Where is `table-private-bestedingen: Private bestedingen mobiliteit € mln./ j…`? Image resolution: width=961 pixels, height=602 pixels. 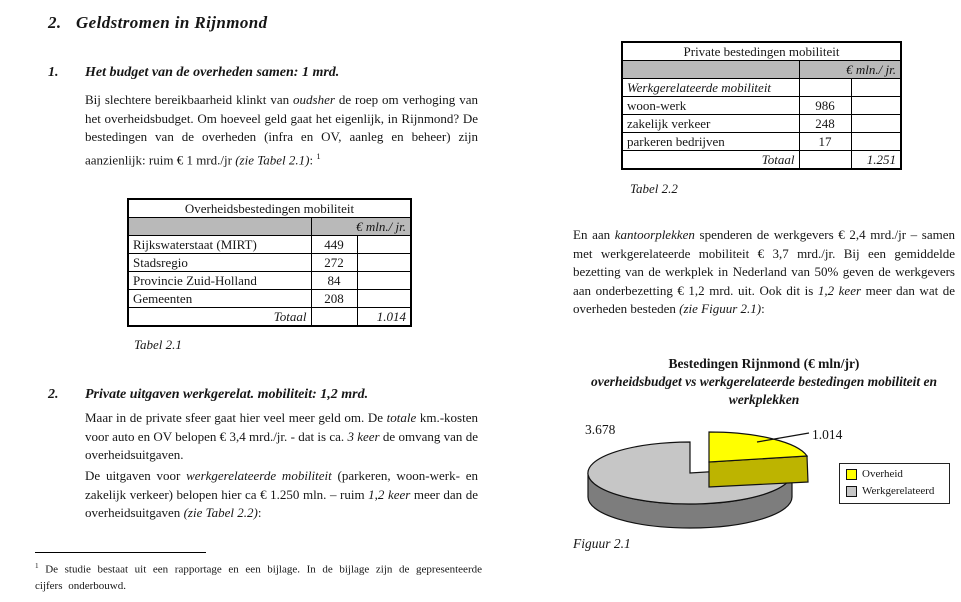 table-private-bestedingen: Private bestedingen mobiliteit € mln./ j… is located at coordinates (761, 105).